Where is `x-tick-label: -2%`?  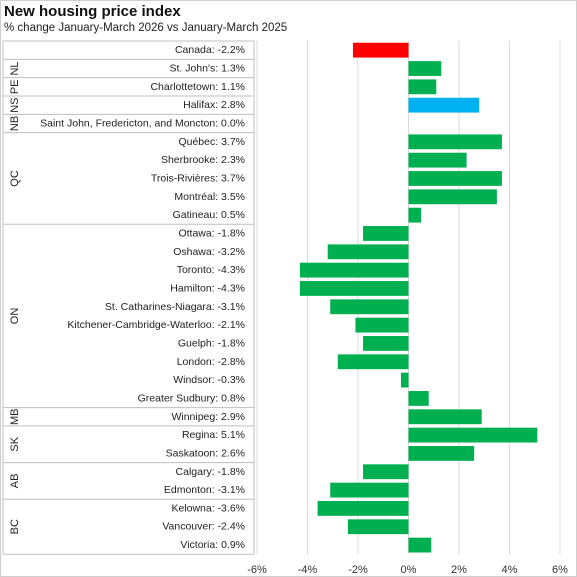
x-tick-label: -2% is located at coordinates (358, 570).